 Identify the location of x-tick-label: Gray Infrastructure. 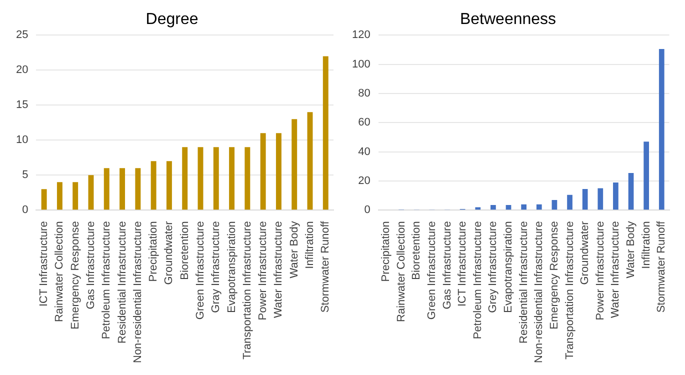
(216, 267).